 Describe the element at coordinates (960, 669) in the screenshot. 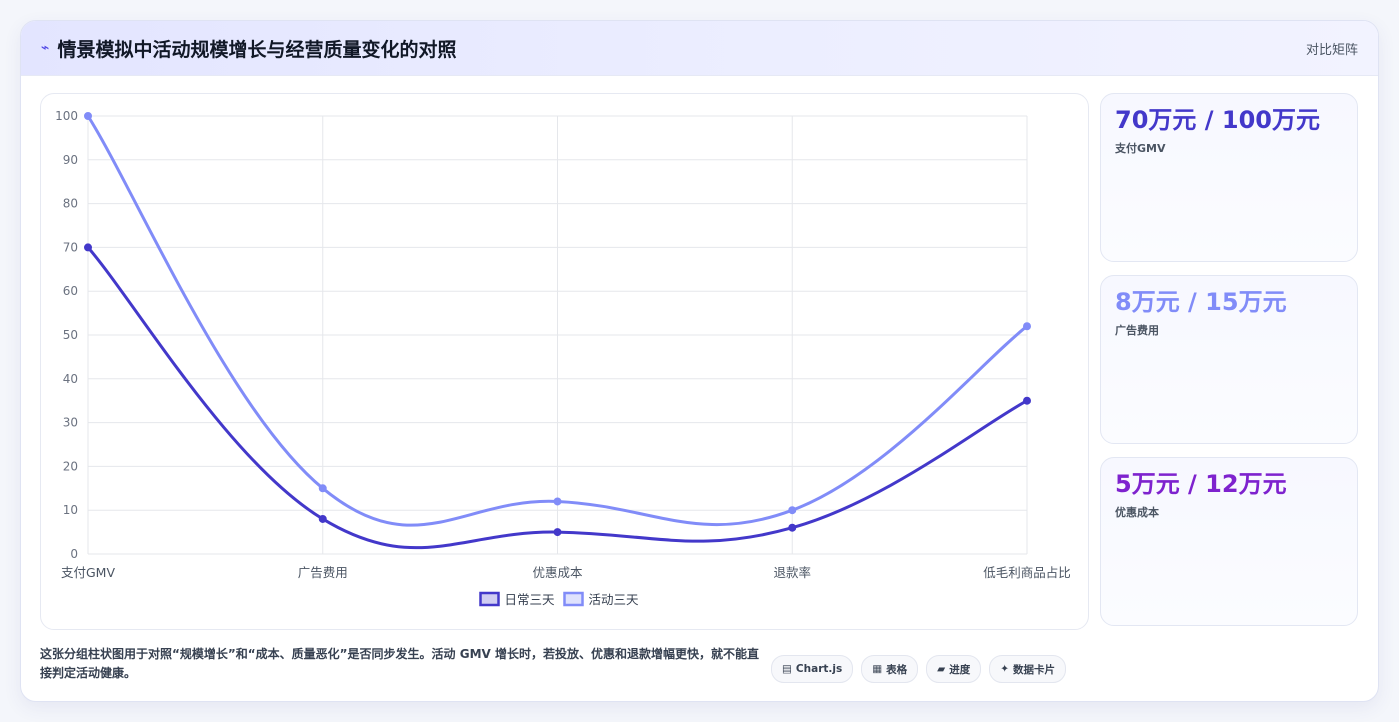

I see `chip-label: 进度` at that location.